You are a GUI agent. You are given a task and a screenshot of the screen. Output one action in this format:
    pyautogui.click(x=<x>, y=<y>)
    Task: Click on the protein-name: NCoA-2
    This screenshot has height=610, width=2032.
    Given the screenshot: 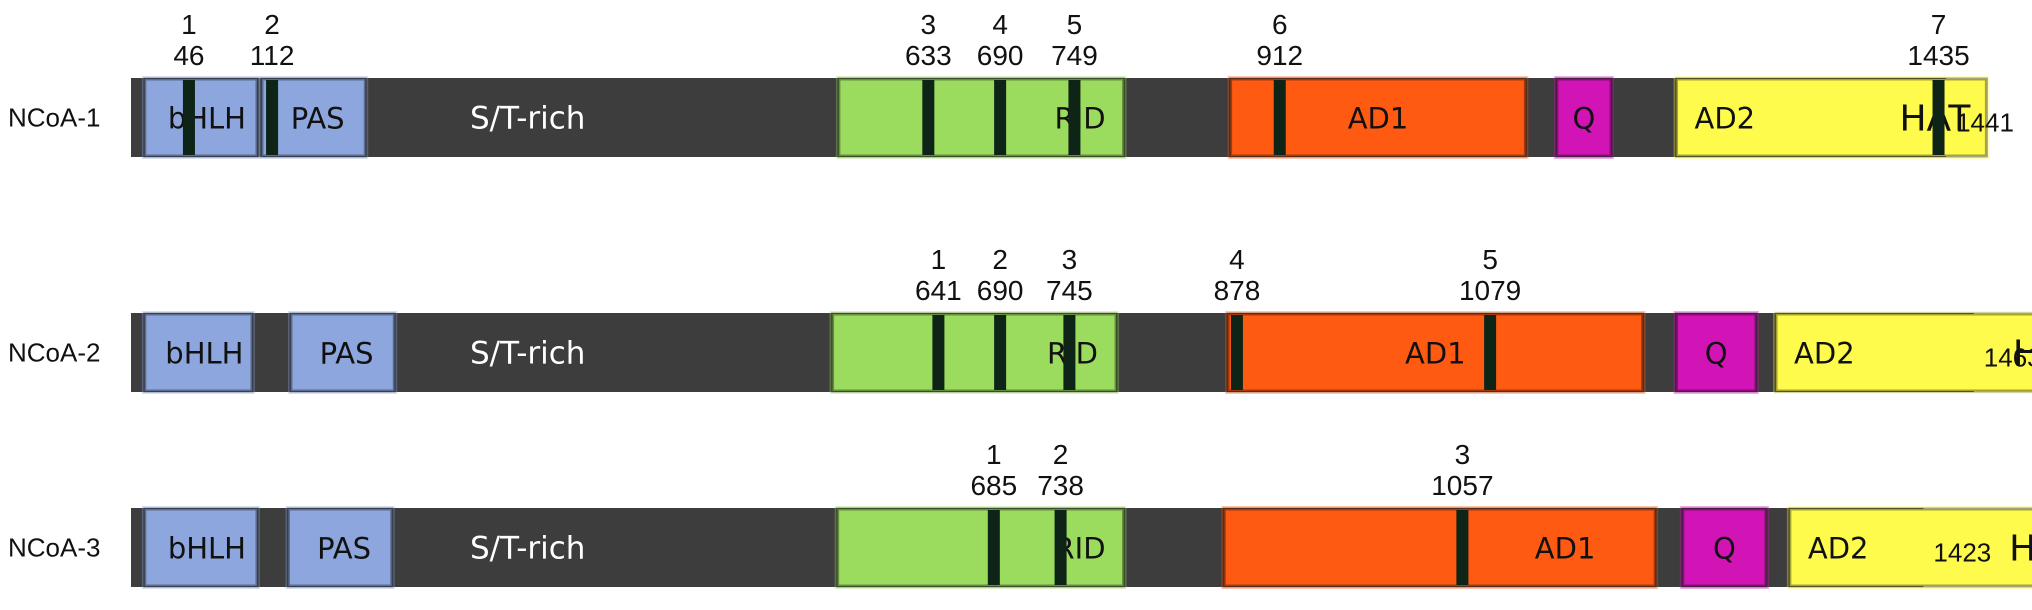 What is the action you would take?
    pyautogui.click(x=54, y=353)
    